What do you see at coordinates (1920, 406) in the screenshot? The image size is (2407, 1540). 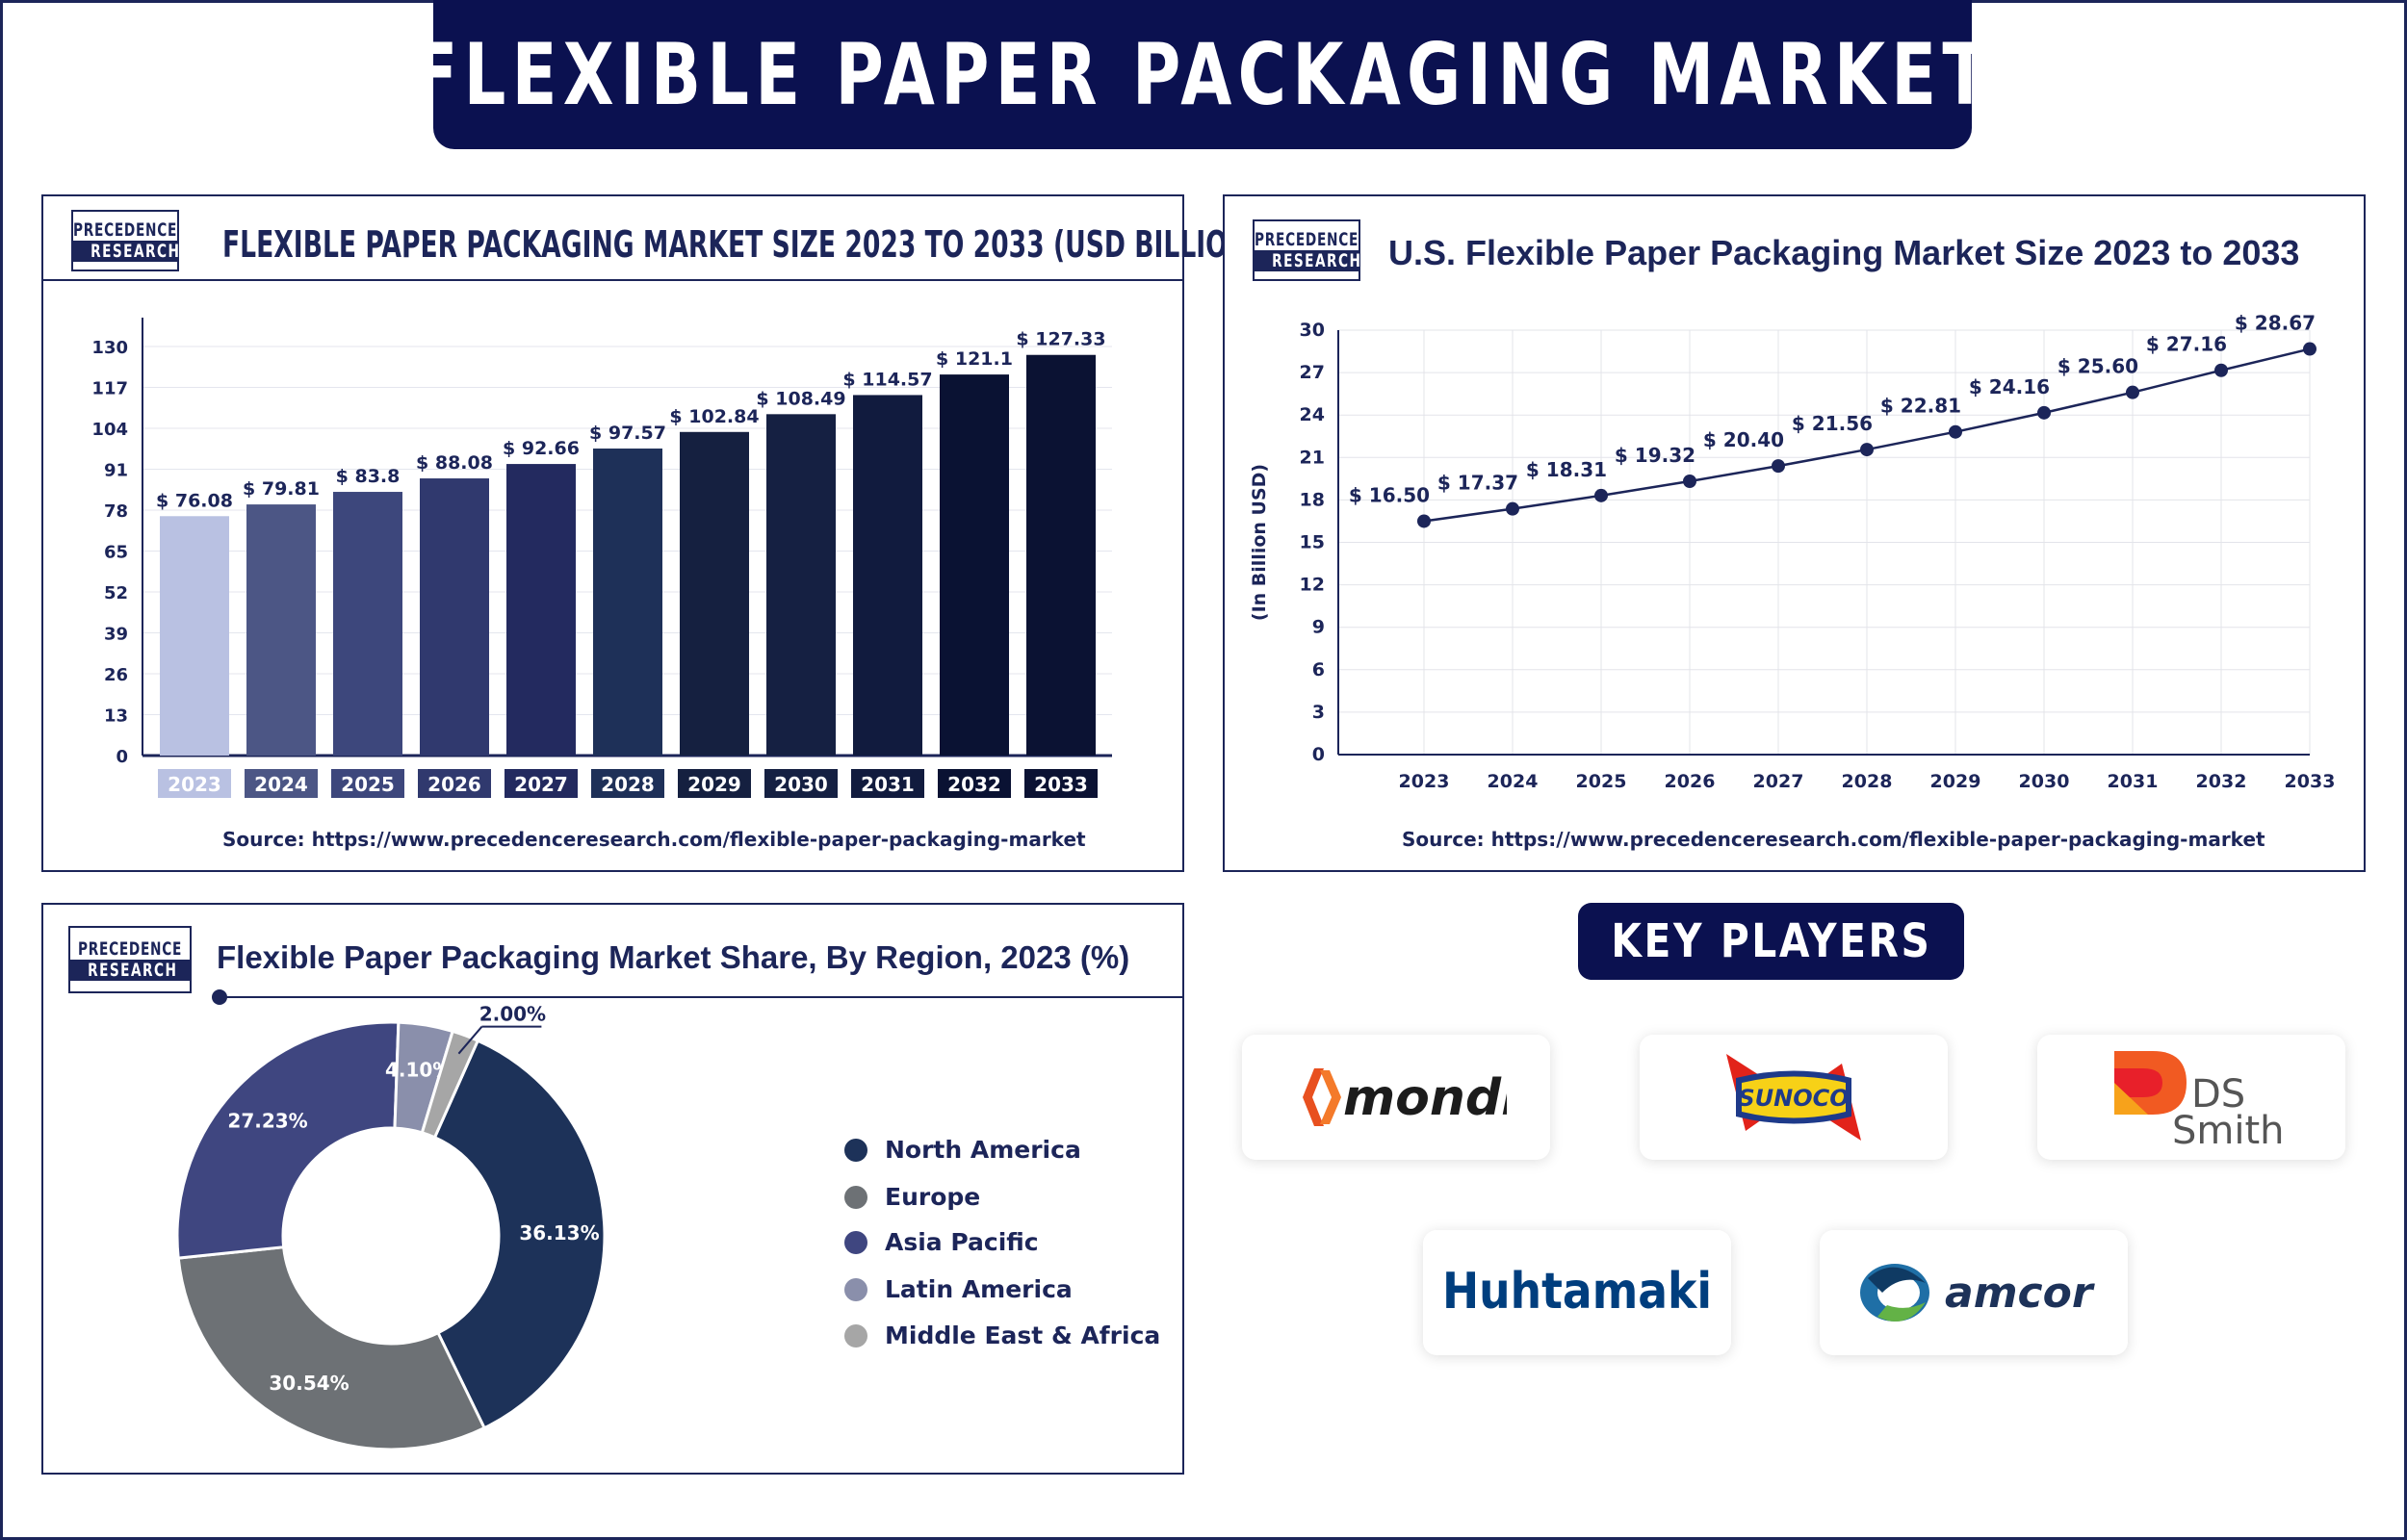 I see `data-point-label: $ 22.81` at bounding box center [1920, 406].